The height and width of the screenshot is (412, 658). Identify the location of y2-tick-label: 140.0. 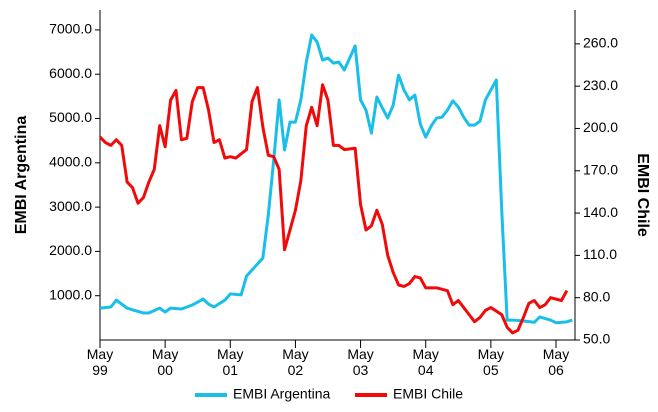
(600, 212).